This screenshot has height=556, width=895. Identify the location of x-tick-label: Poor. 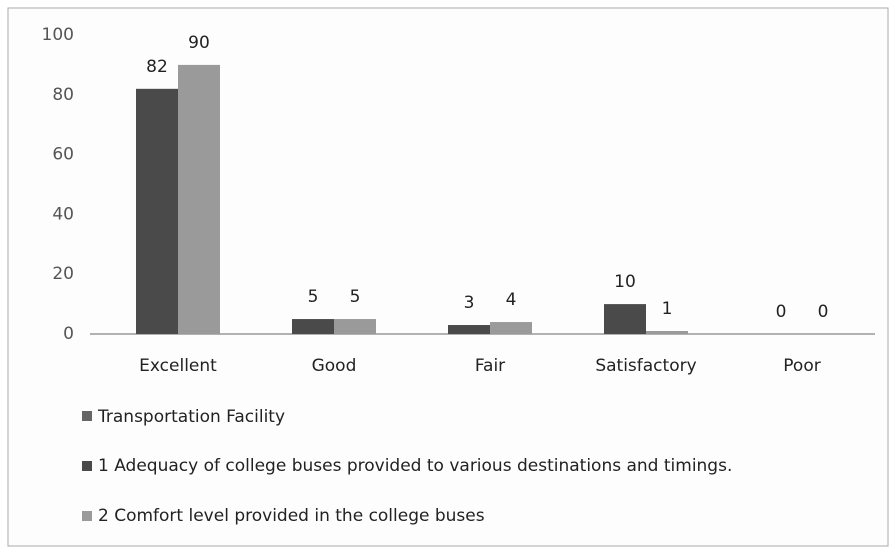
(801, 366).